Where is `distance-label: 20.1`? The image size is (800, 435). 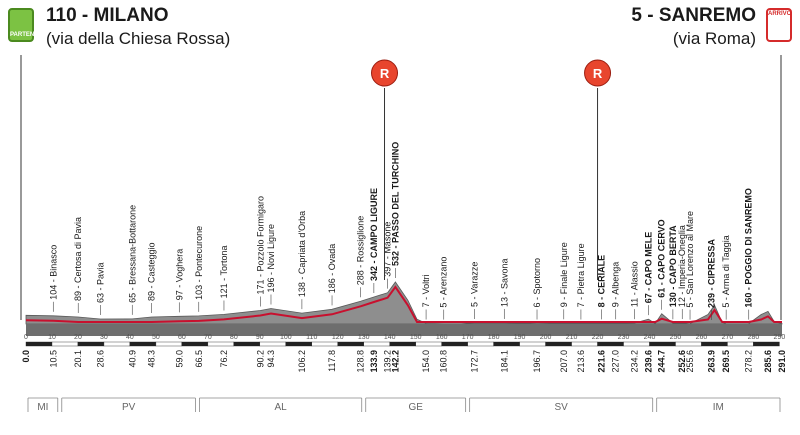 distance-label: 20.1 is located at coordinates (78, 359).